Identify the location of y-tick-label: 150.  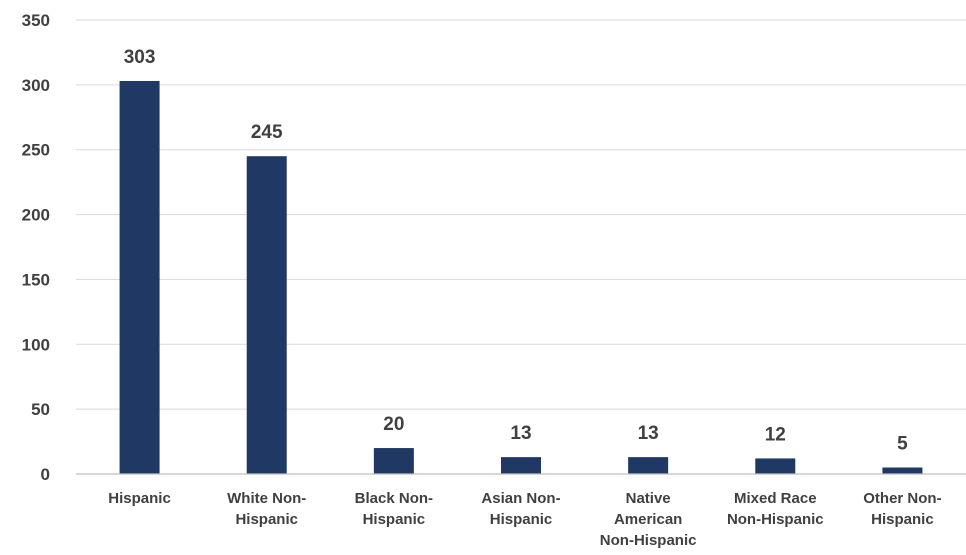
(36, 279).